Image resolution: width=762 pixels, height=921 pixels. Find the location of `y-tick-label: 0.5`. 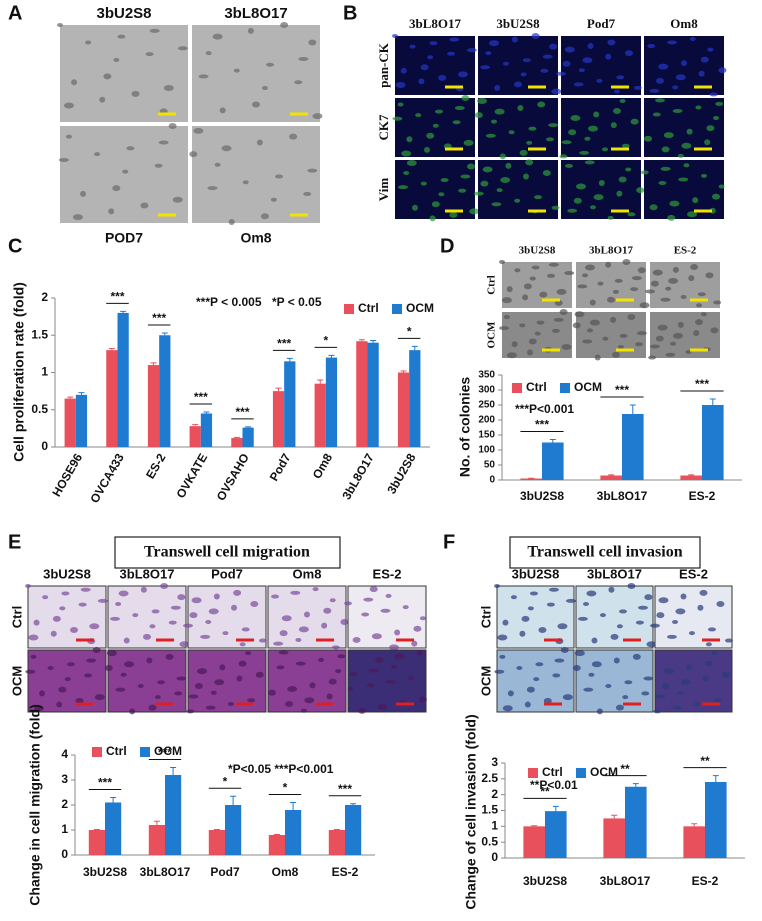

y-tick-label: 0.5 is located at coordinates (39, 409).